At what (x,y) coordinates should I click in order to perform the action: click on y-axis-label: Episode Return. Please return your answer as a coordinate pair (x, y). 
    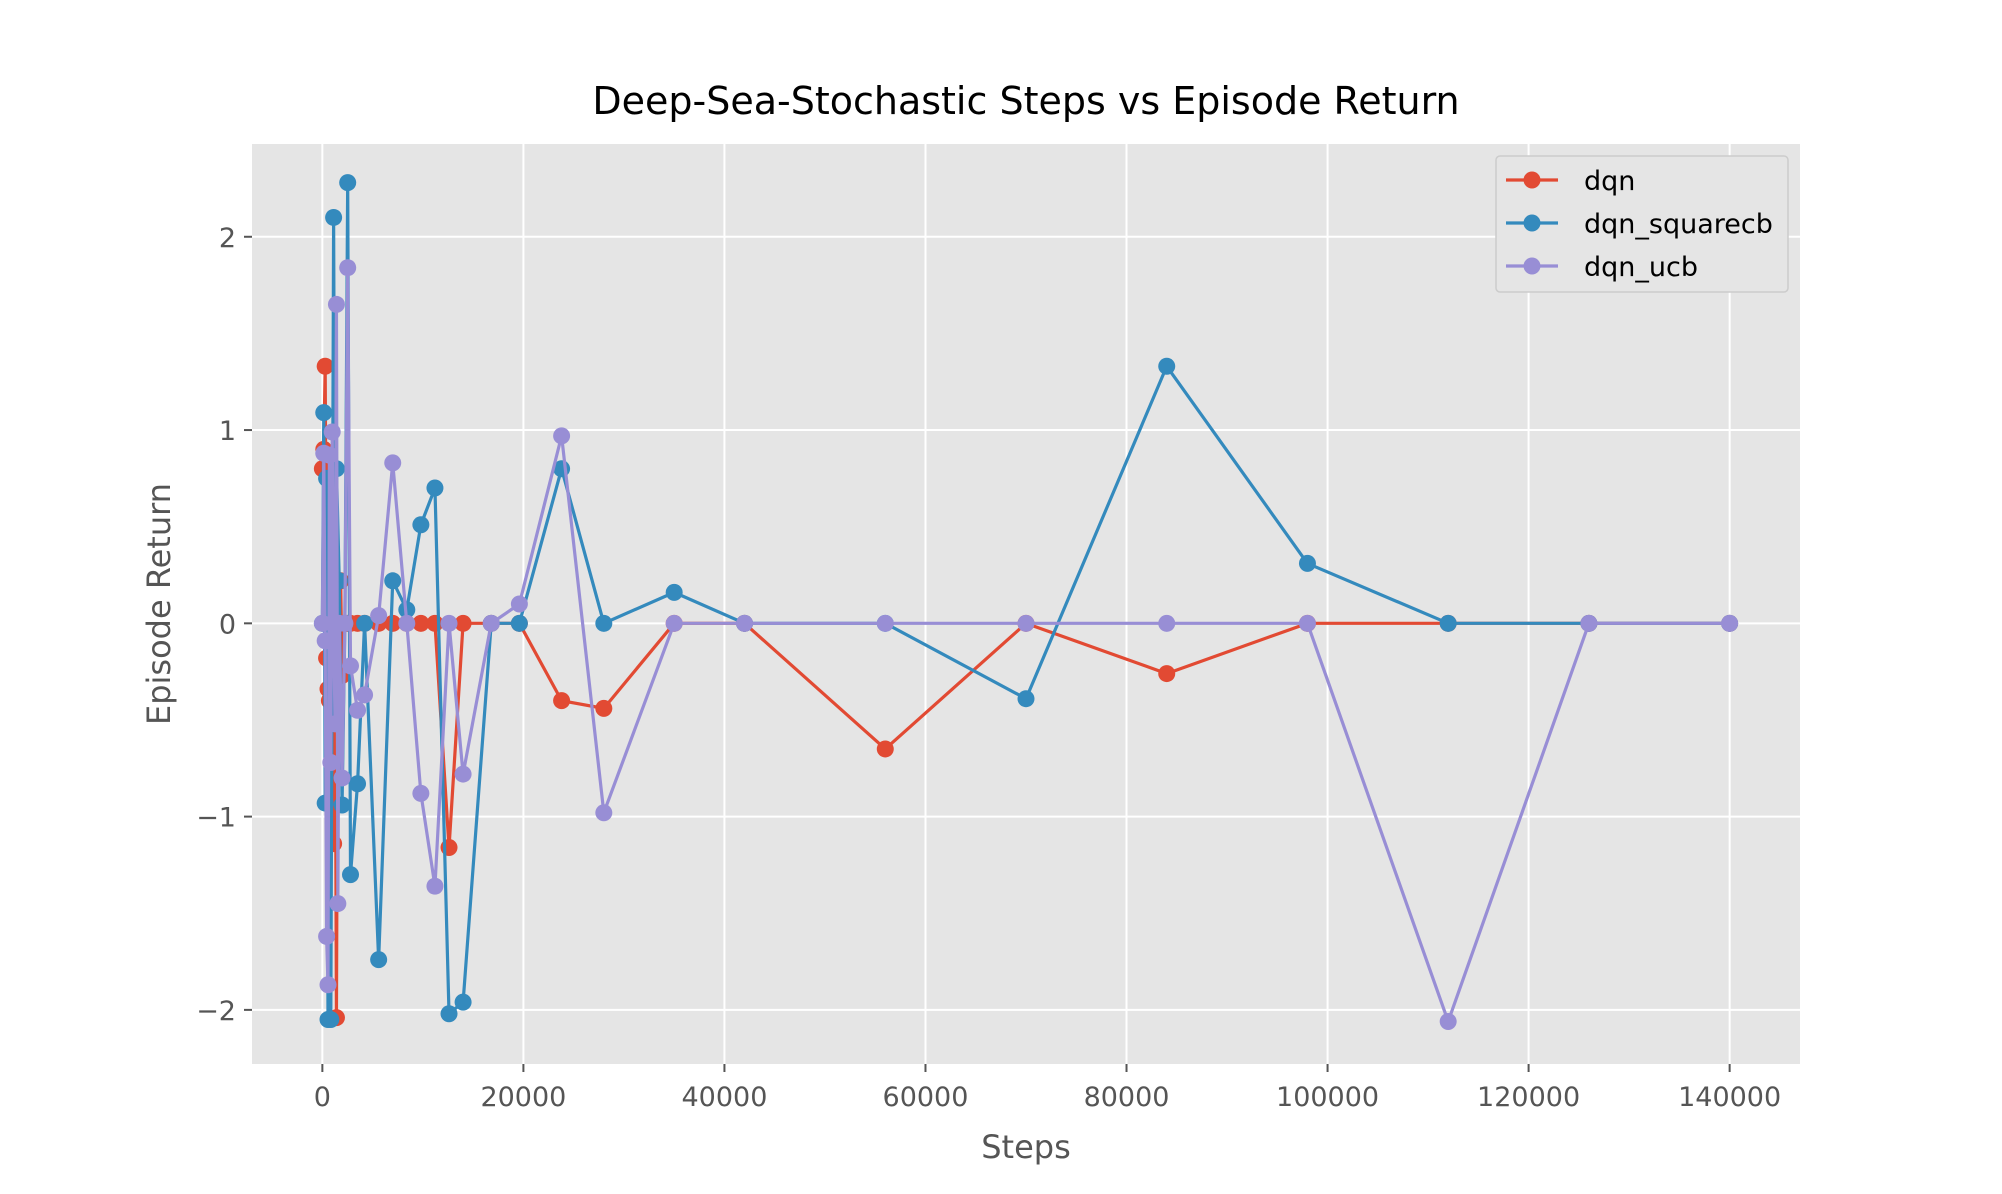
    Looking at the image, I should click on (159, 604).